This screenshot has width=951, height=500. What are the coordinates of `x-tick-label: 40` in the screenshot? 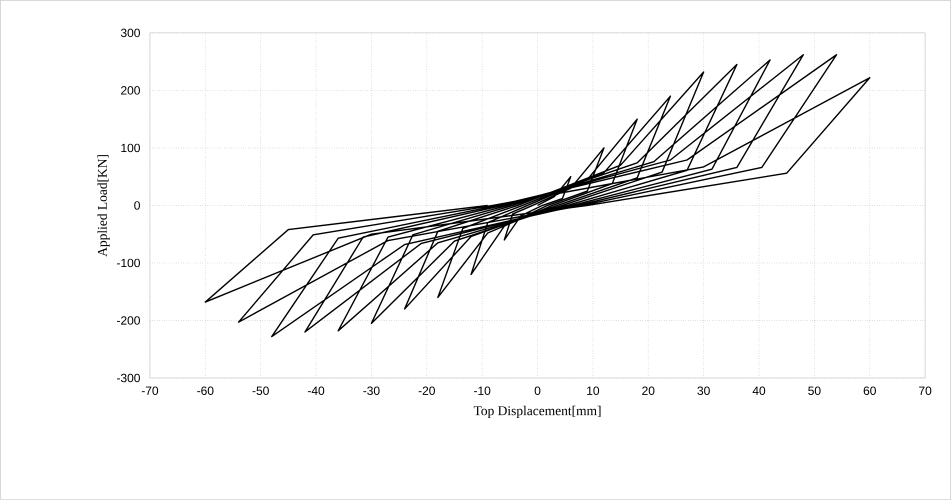 It's located at (759, 390).